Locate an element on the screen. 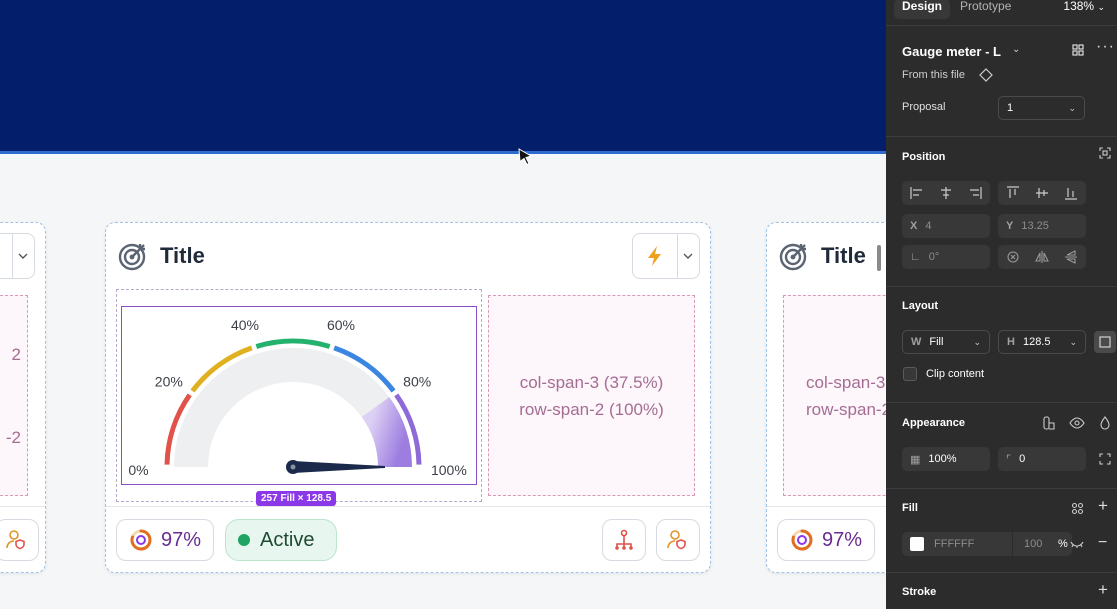 Image resolution: width=1117 pixels, height=609 pixels. span-line-2: row-span-2 (100%) is located at coordinates (591, 409).